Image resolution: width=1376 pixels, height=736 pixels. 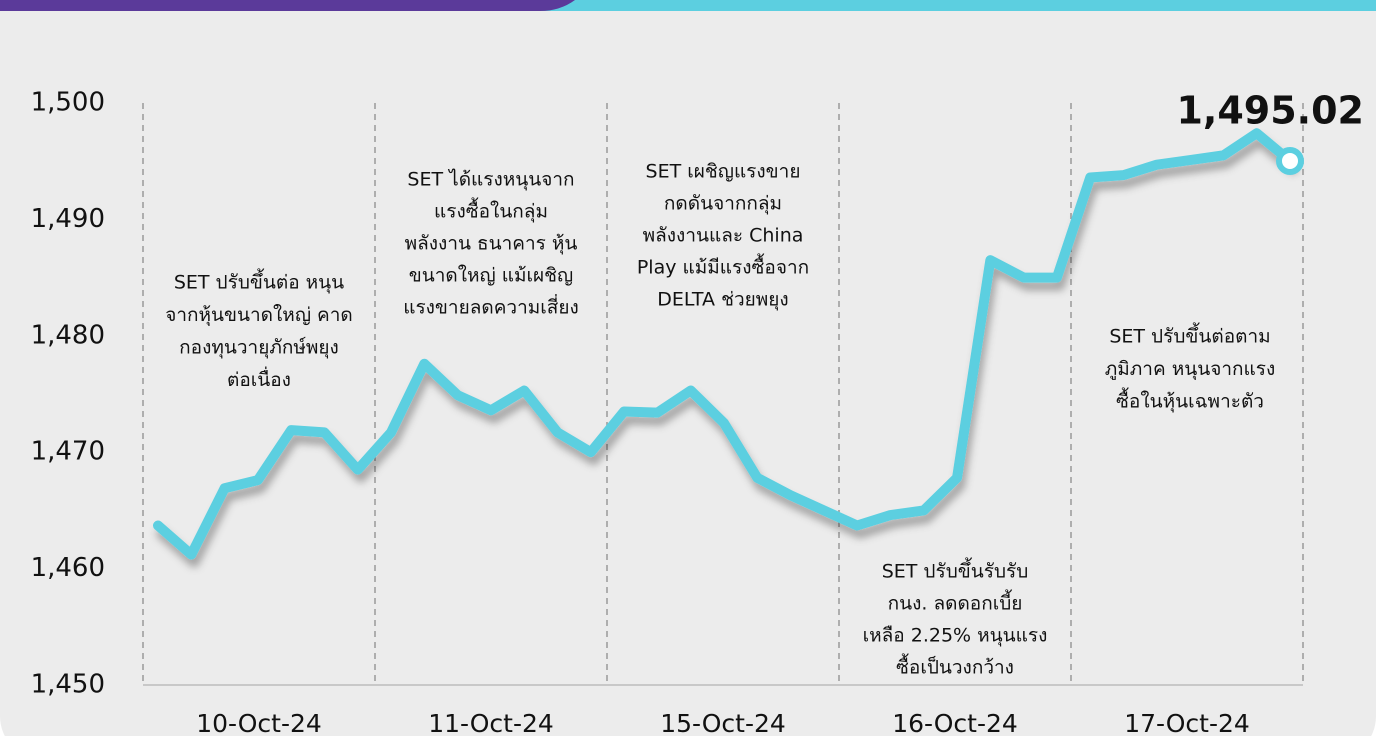 What do you see at coordinates (259, 378) in the screenshot?
I see `annotation: ต่อเนื่อง` at bounding box center [259, 378].